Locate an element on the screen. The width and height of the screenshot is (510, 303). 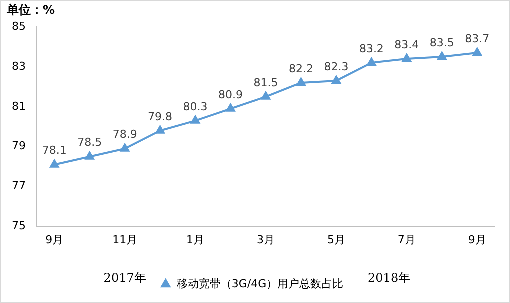
x-tick-label: 1月 is located at coordinates (195, 239).